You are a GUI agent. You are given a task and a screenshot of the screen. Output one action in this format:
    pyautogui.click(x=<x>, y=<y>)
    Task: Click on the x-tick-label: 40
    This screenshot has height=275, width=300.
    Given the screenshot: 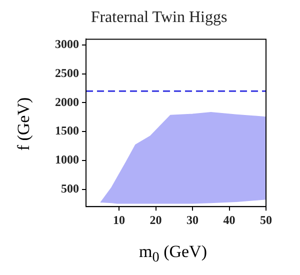 What is the action you would take?
    pyautogui.click(x=229, y=219)
    